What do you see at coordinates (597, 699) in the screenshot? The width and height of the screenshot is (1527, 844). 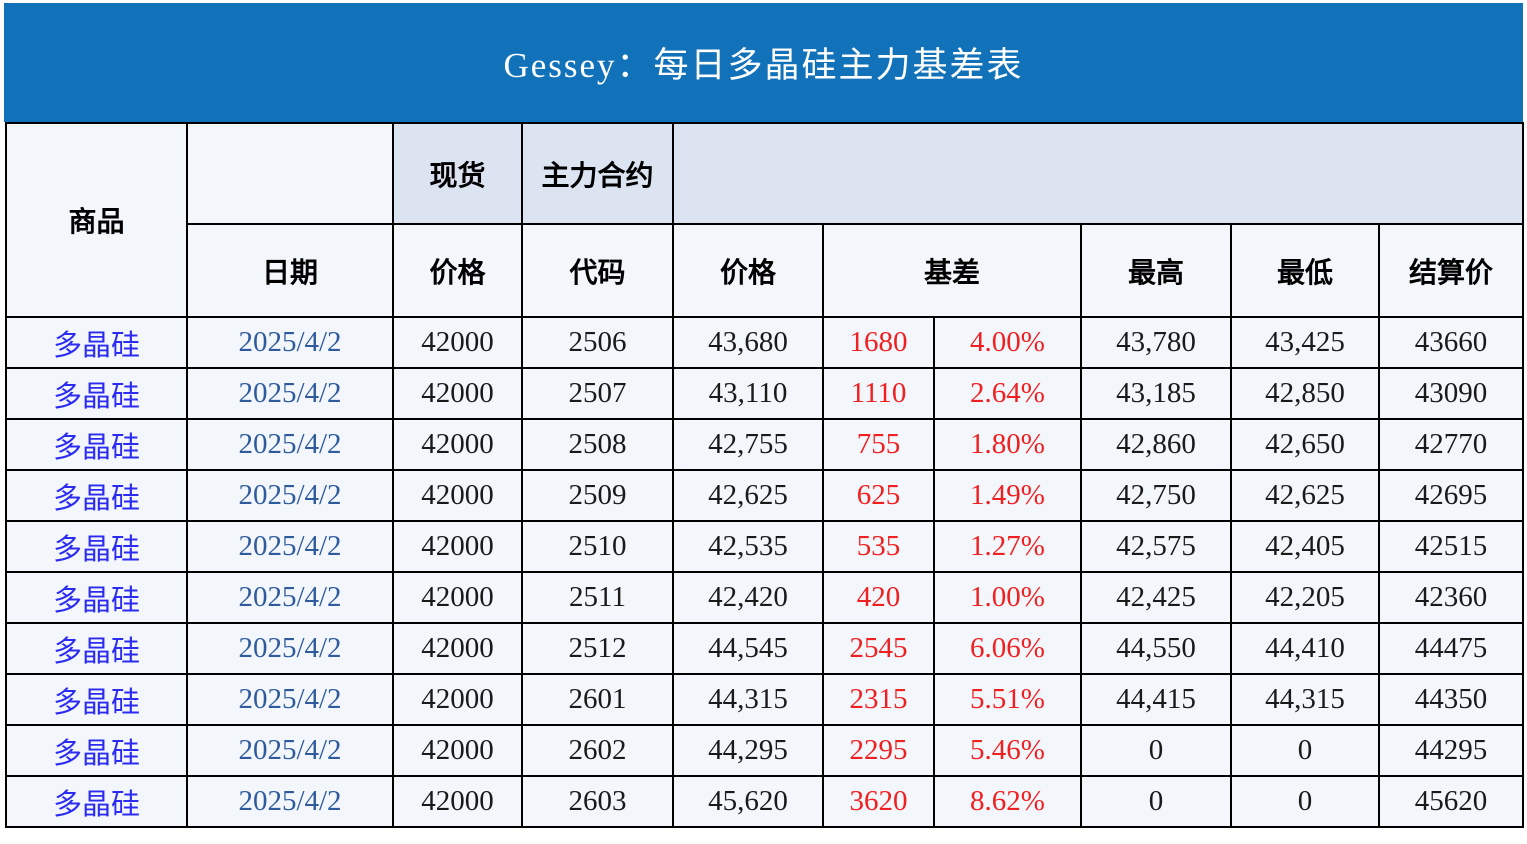 I see `cell-code: 2601` at bounding box center [597, 699].